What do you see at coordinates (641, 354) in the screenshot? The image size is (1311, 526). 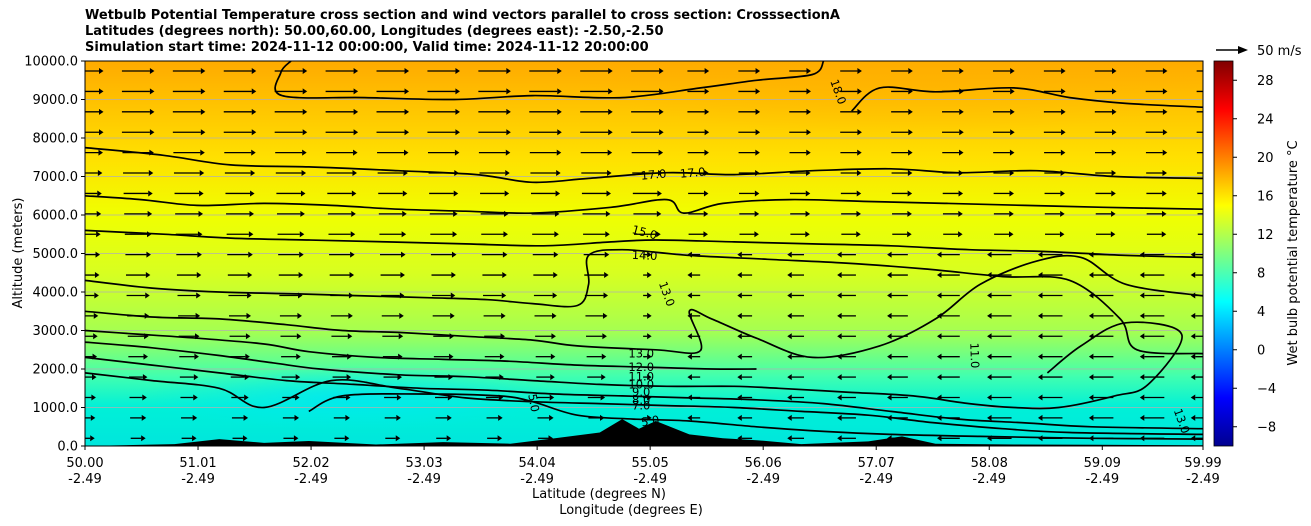 I see `contour-label-group: 13.0` at bounding box center [641, 354].